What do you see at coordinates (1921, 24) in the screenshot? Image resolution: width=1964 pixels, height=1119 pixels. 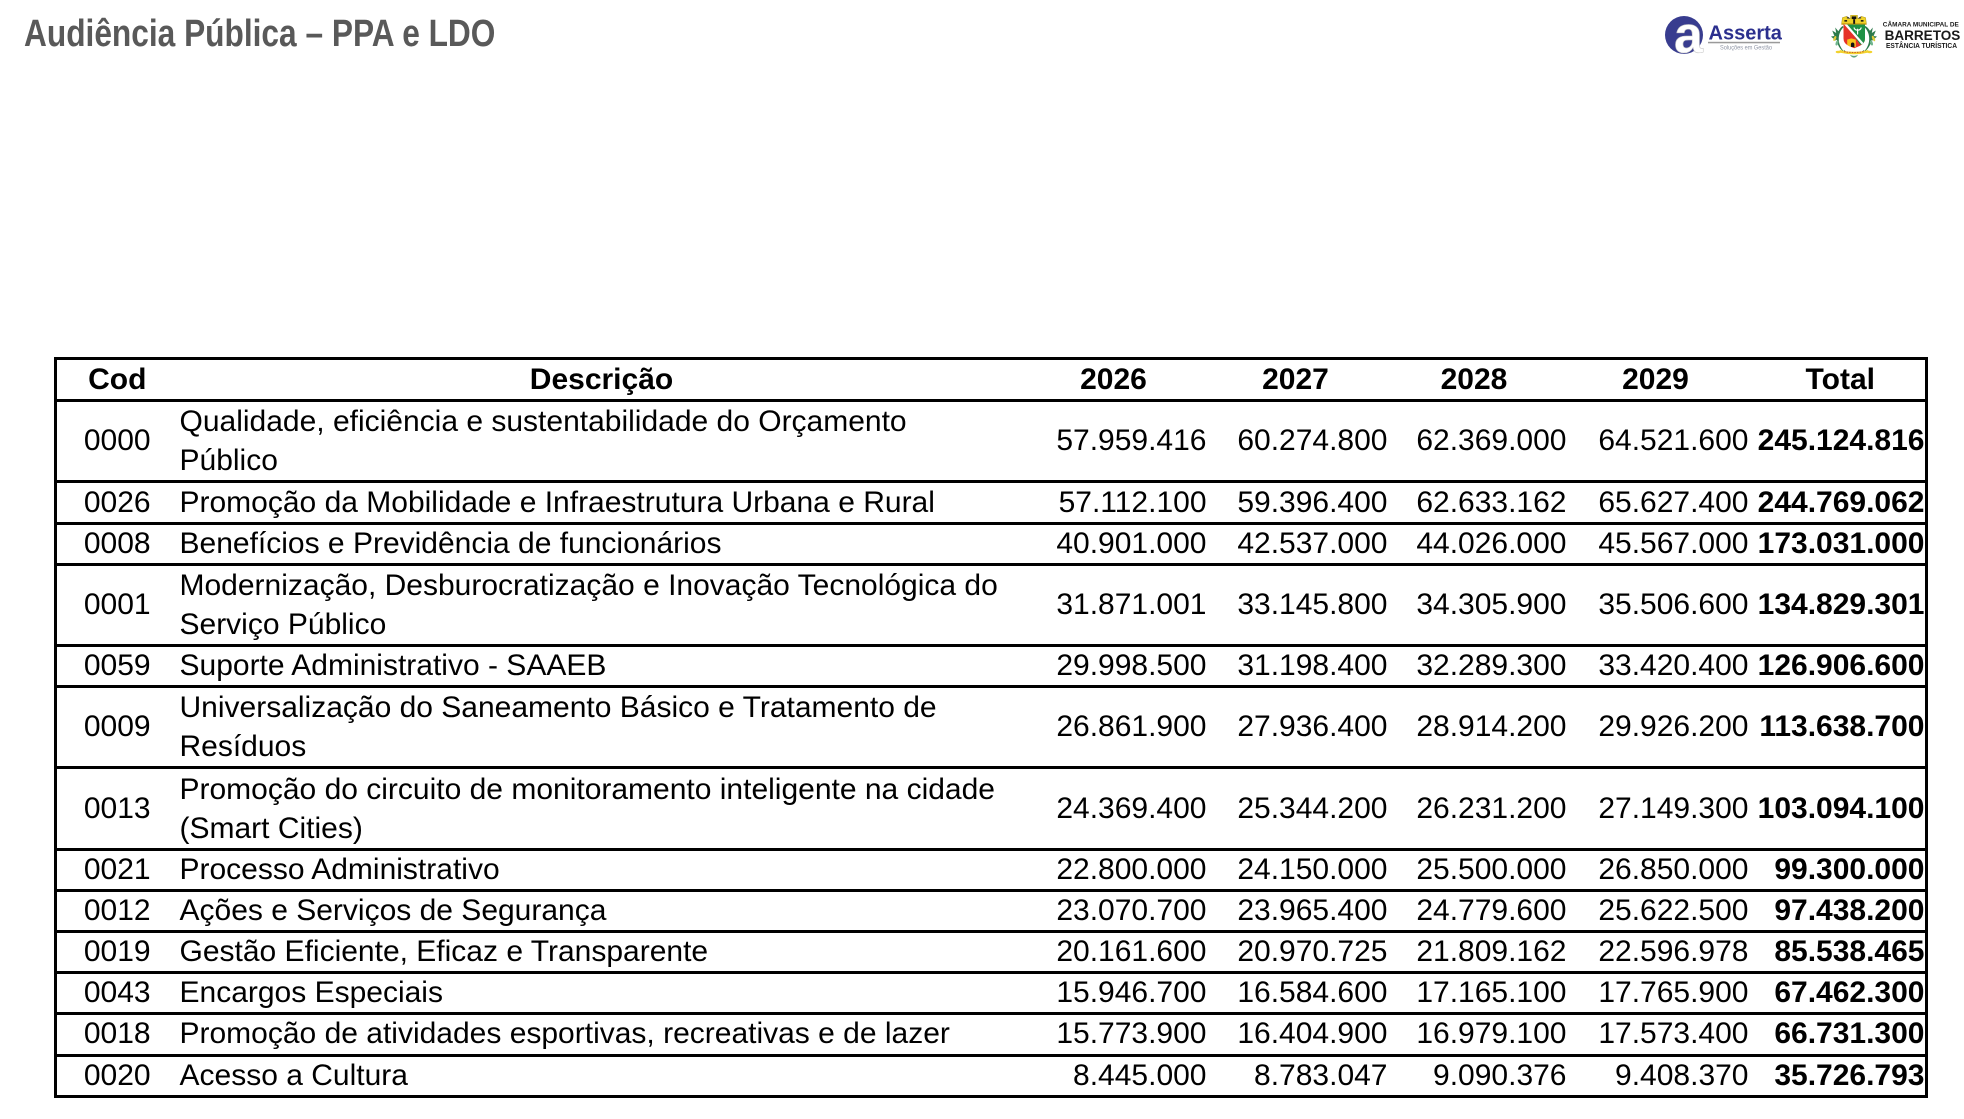 I see `svg-text: CÂMARA MUNICIPAL DE` at bounding box center [1921, 24].